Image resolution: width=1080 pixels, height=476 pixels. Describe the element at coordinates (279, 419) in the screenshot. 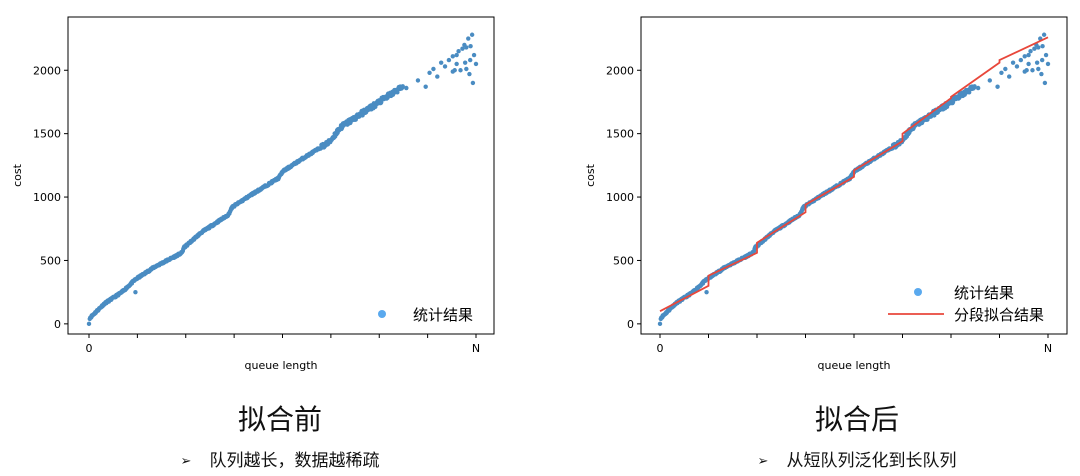

I see `left-title: 拟合前` at that location.